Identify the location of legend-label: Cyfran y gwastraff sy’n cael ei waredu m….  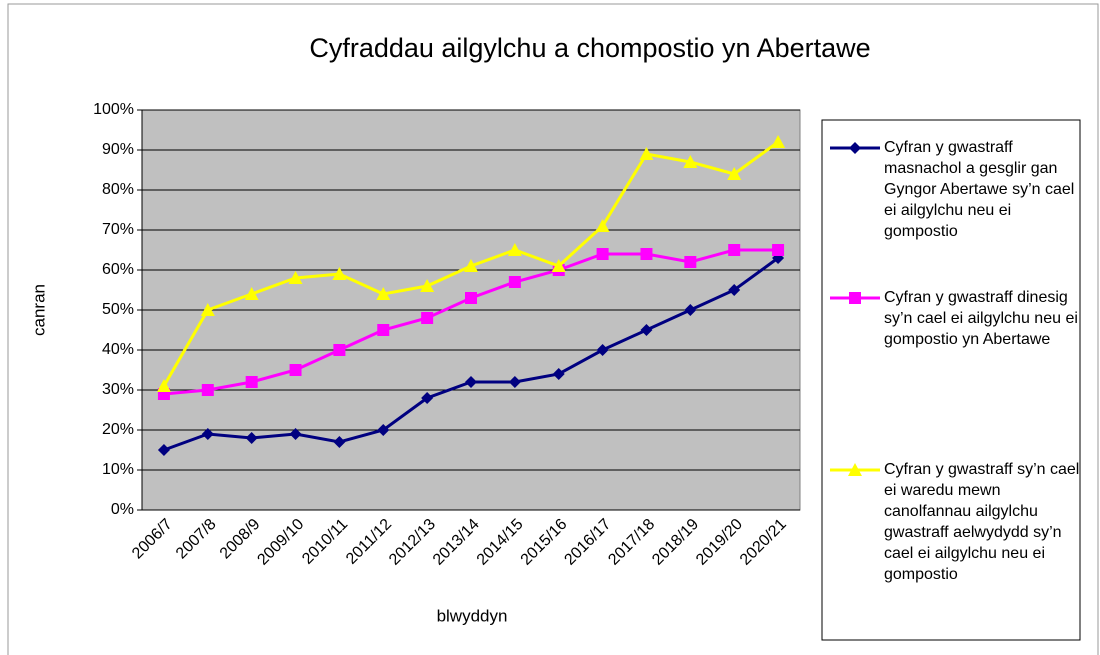
(982, 522).